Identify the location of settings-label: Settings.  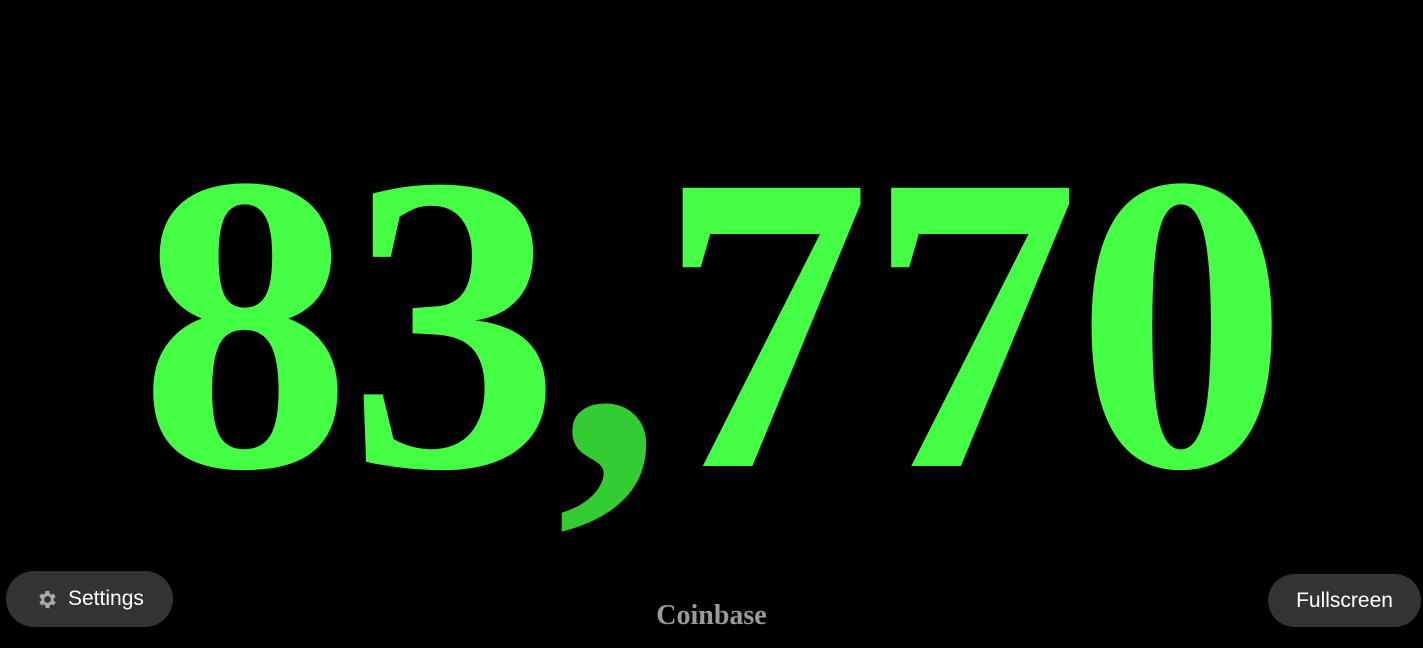
(106, 598).